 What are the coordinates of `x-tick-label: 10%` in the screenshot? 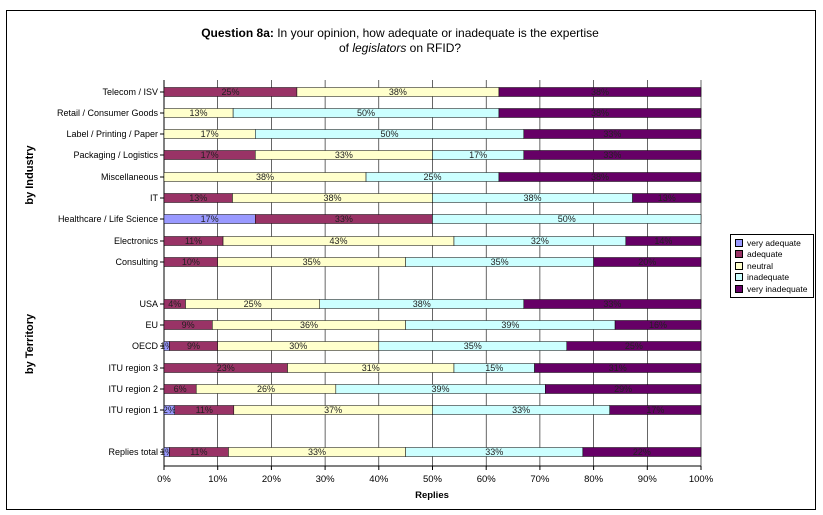 It's located at (218, 479).